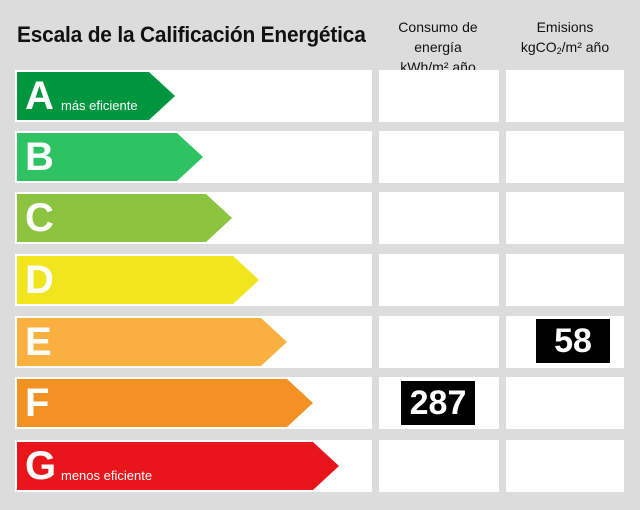  What do you see at coordinates (573, 341) in the screenshot?
I see `emision-value-badge: 58` at bounding box center [573, 341].